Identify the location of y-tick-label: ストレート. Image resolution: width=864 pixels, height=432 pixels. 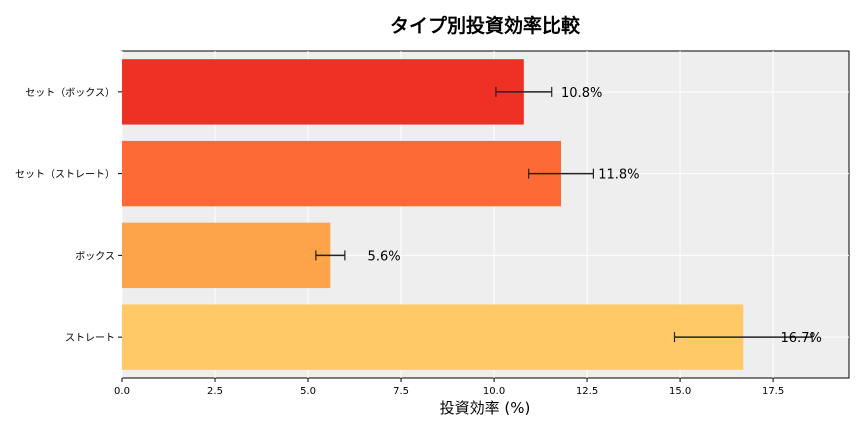
(90, 338).